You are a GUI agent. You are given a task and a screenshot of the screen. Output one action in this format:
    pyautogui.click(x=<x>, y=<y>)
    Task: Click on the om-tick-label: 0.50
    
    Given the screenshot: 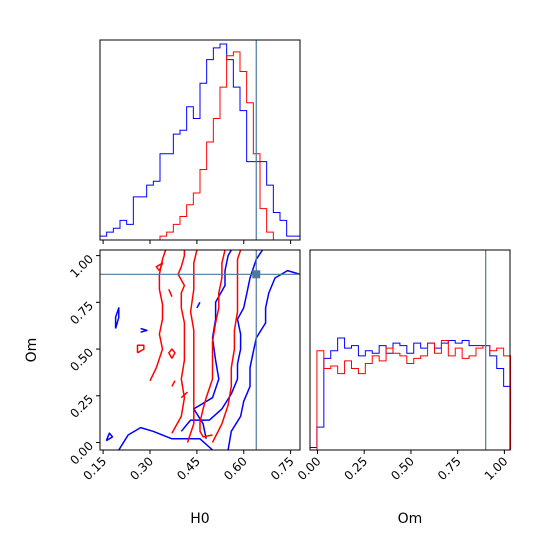 What is the action you would take?
    pyautogui.click(x=402, y=468)
    